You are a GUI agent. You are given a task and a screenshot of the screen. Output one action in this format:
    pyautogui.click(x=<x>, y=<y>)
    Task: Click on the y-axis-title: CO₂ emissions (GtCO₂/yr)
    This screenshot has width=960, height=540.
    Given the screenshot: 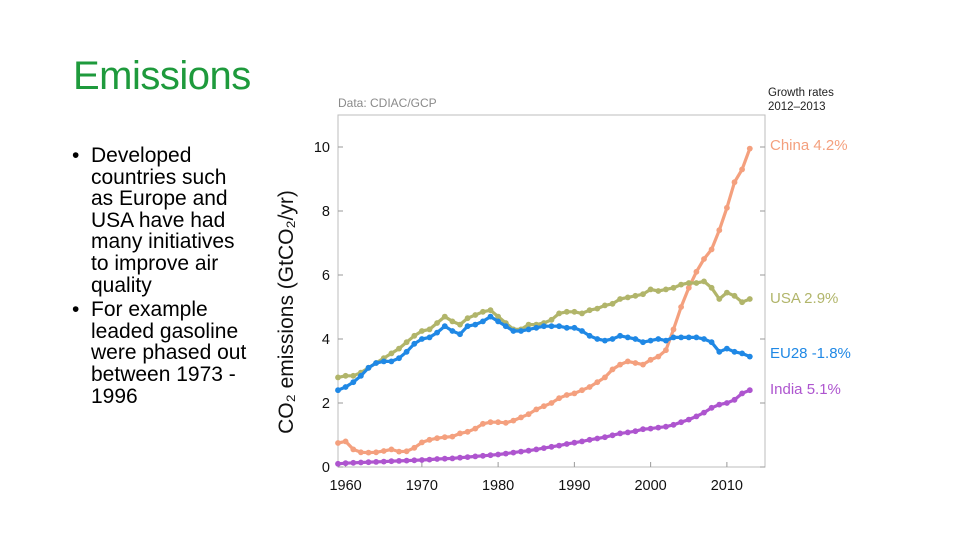 What is the action you would take?
    pyautogui.click(x=286, y=312)
    